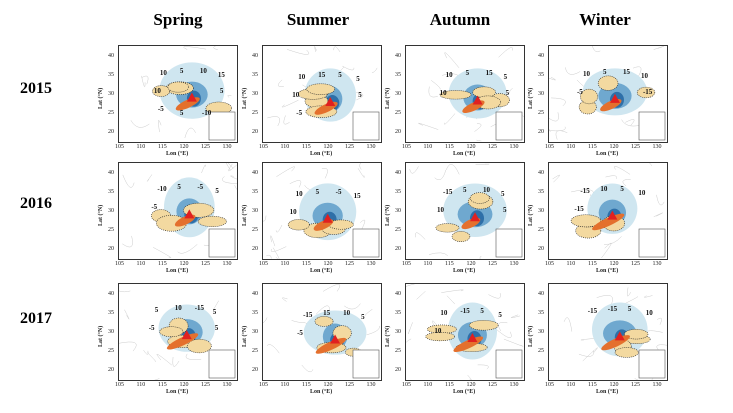 This screenshot has height=413, width=733. I want to click on x-tick-label: 115, so click(592, 147).